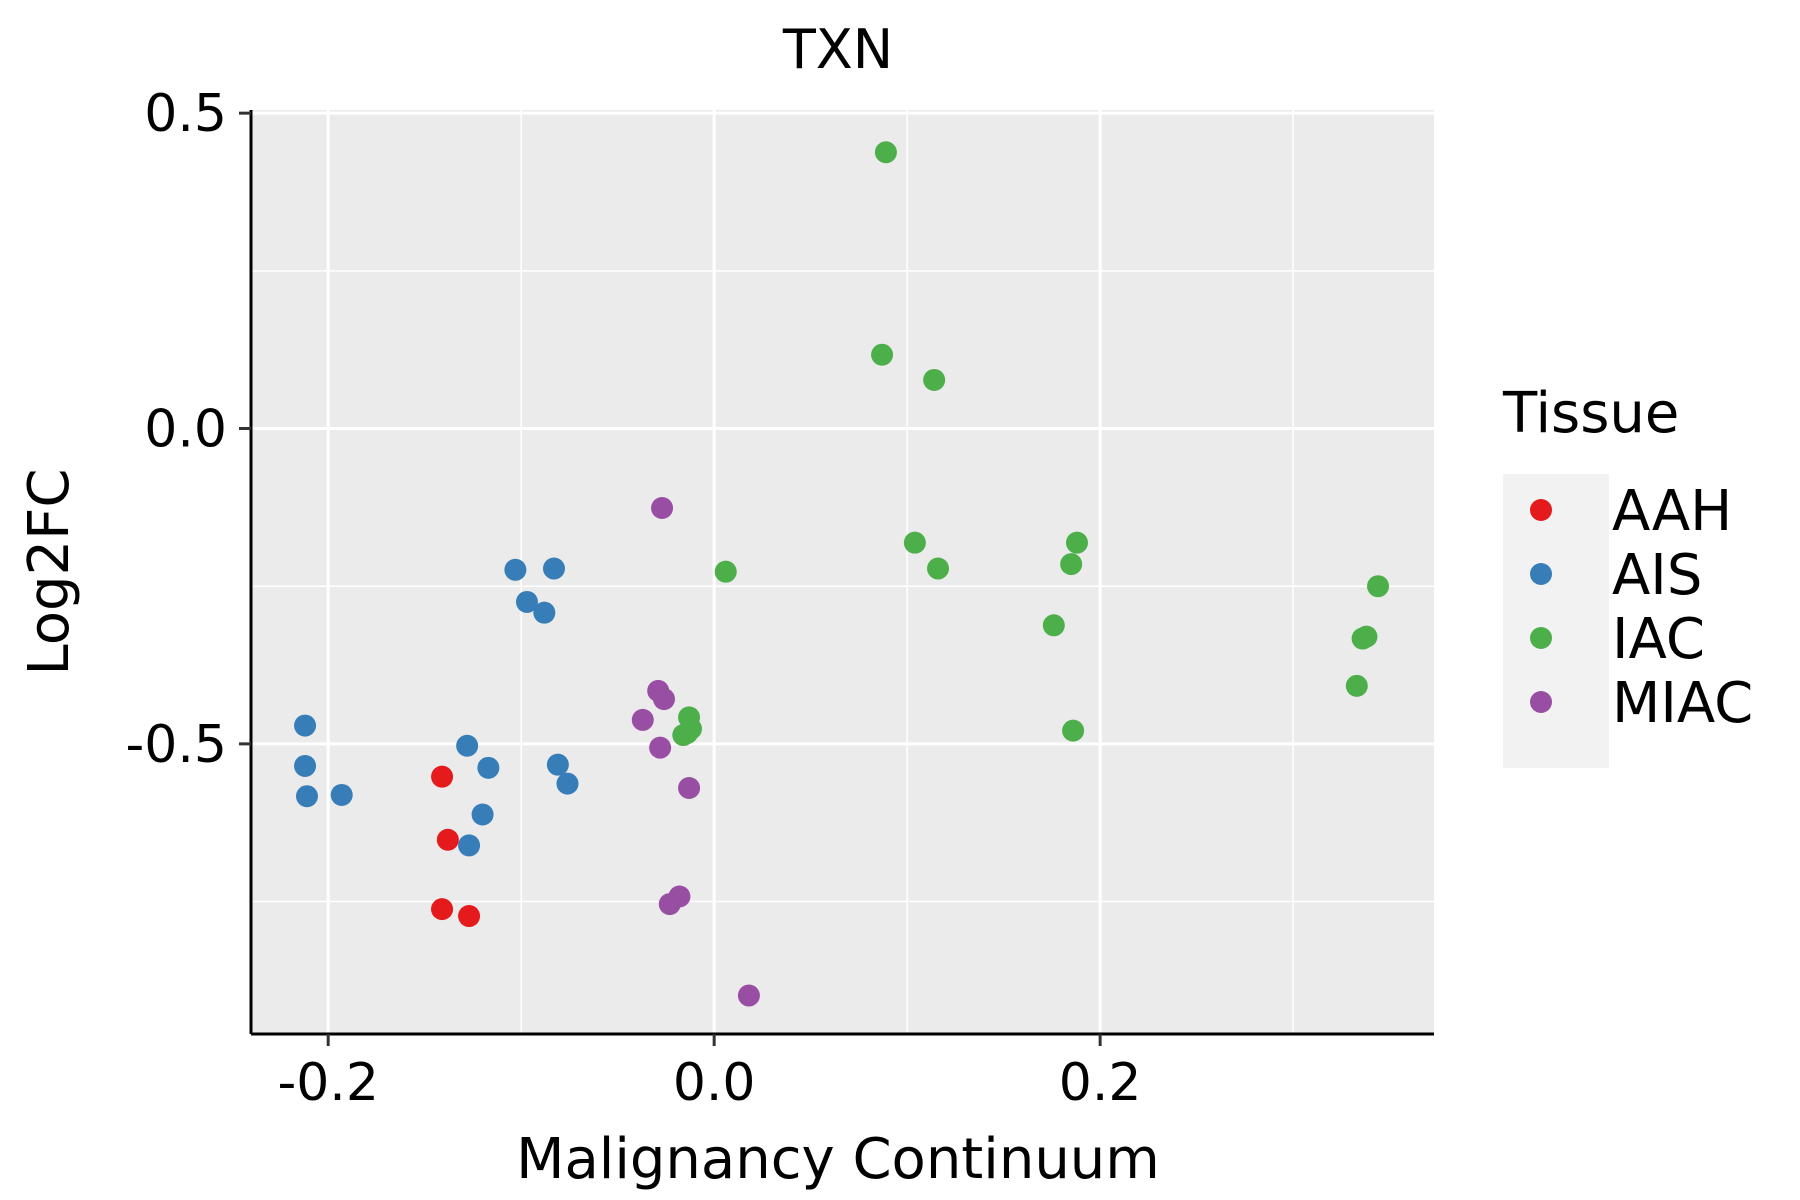 The image size is (1800, 1200). Describe the element at coordinates (1541, 702) in the screenshot. I see `legend-key-miac` at that location.